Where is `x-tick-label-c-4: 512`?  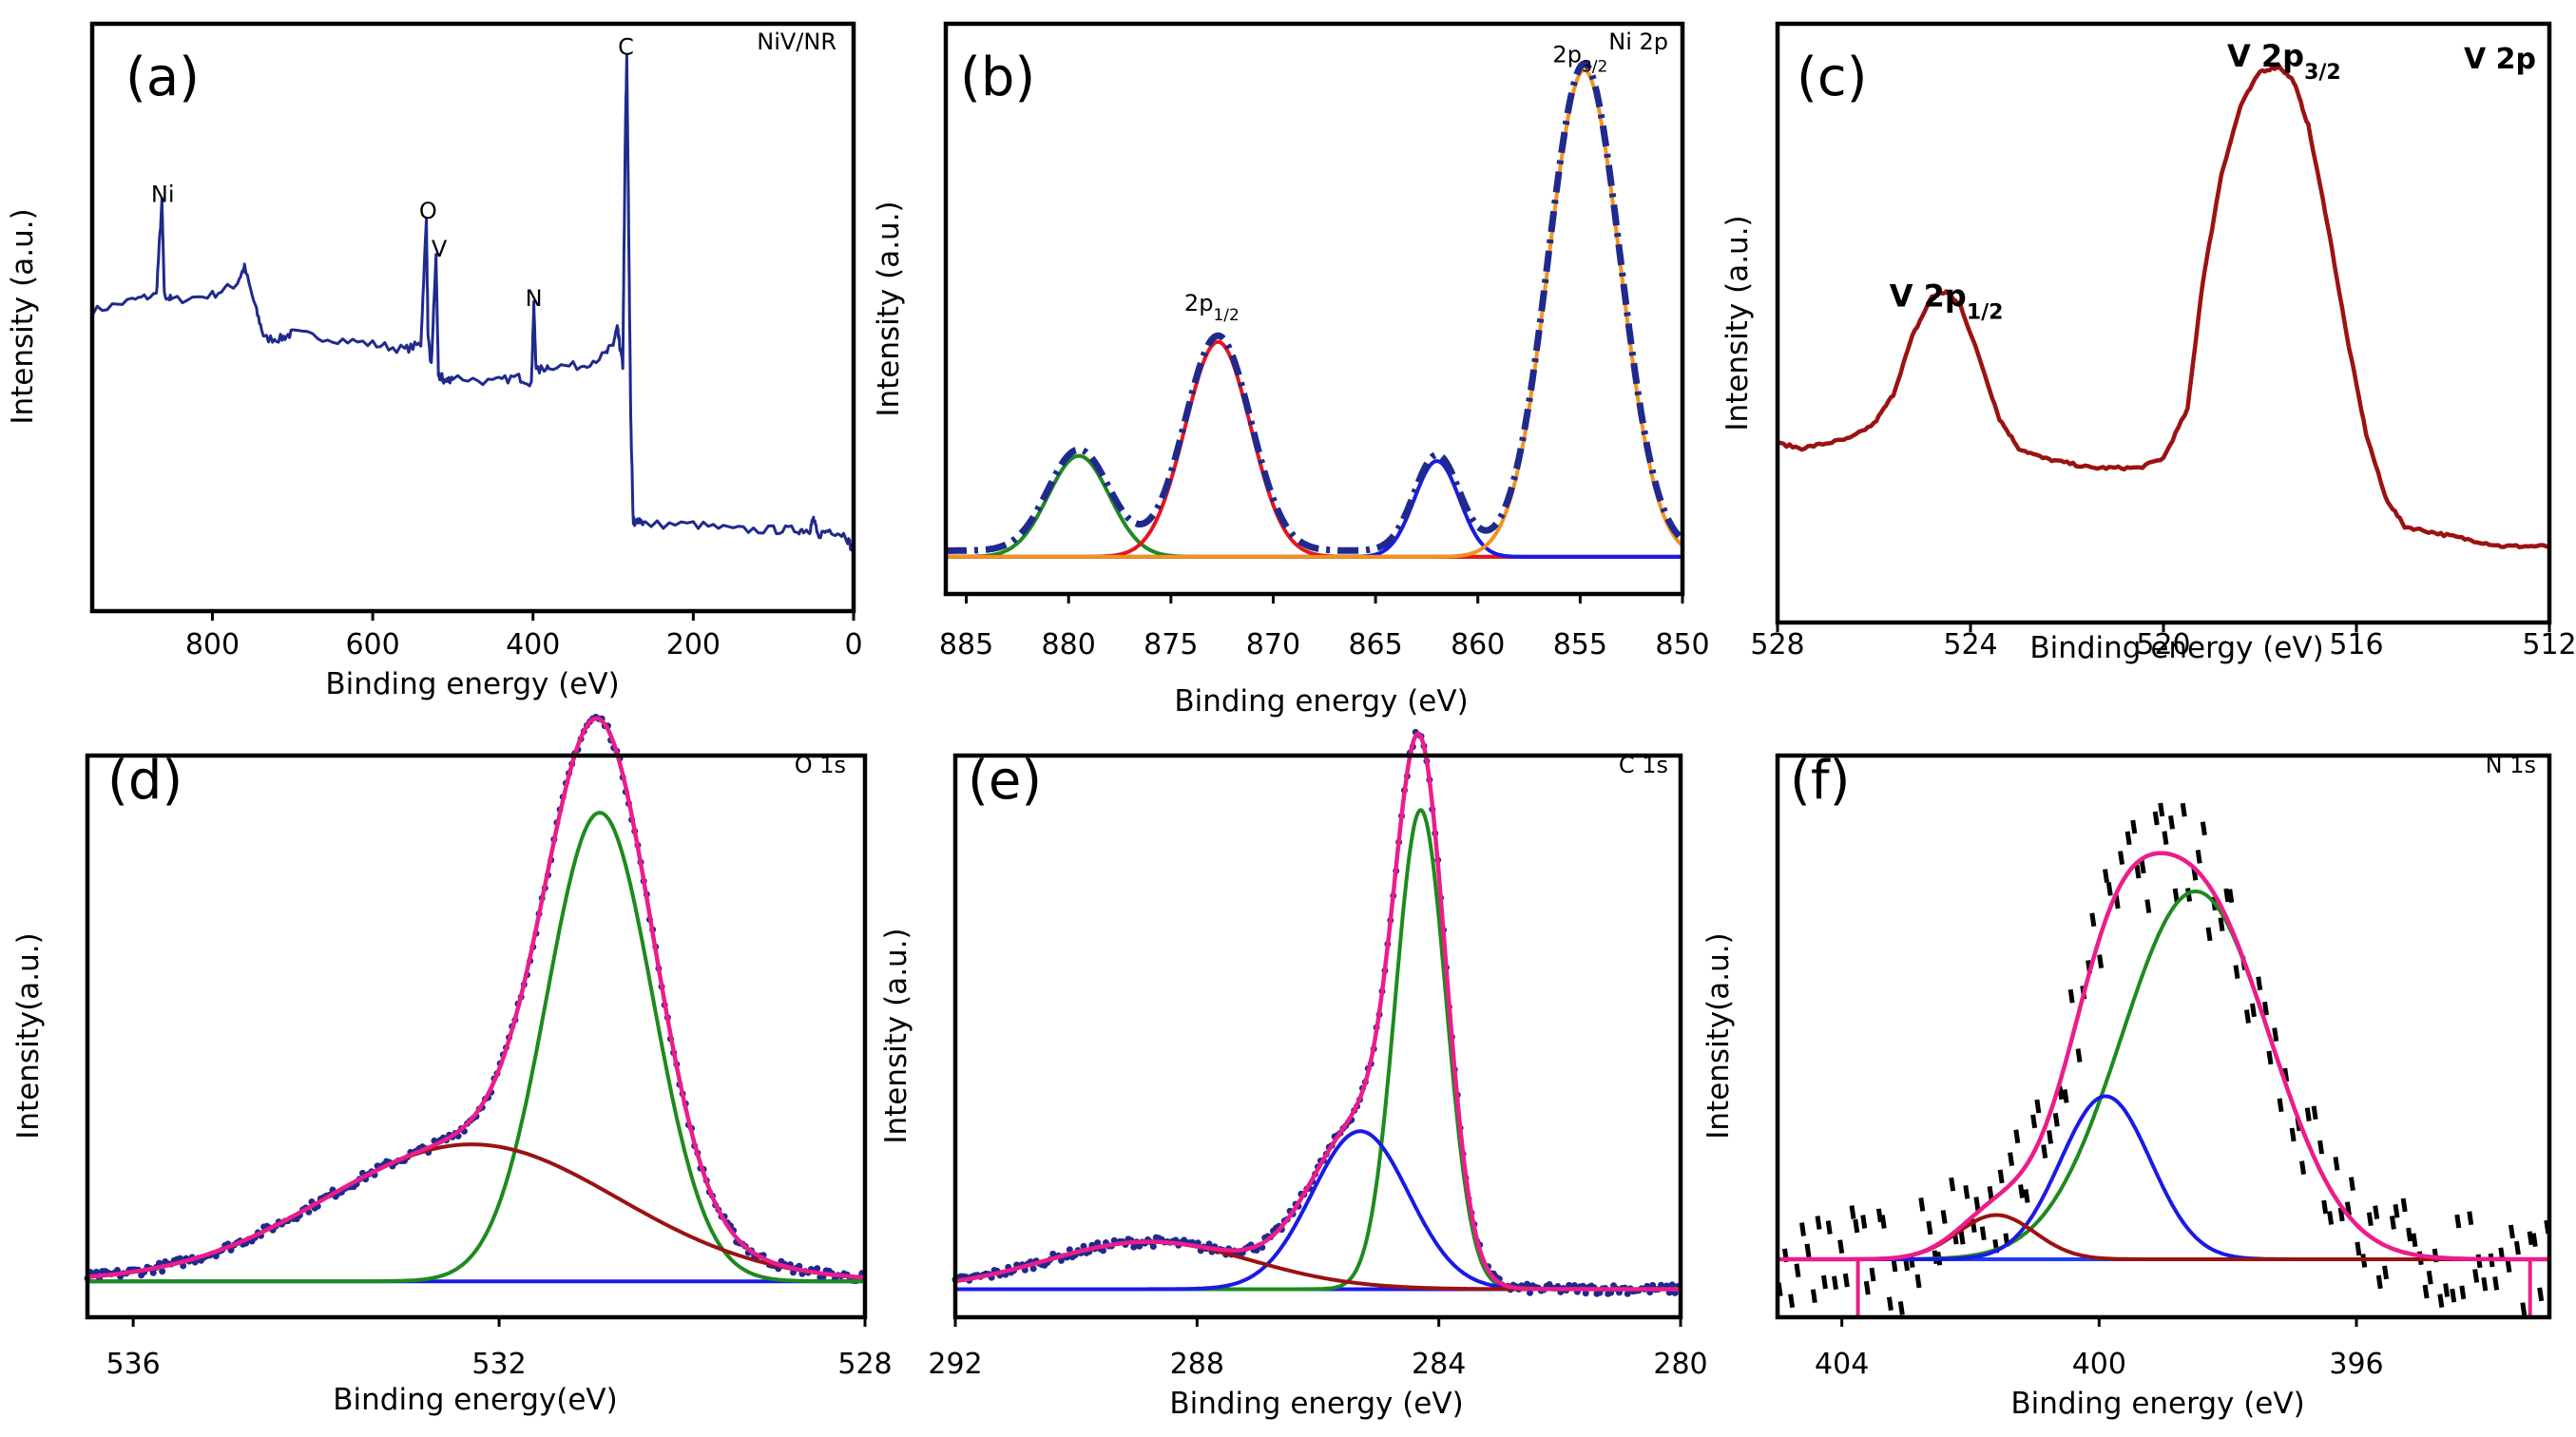
x-tick-label-c-4: 512 is located at coordinates (2549, 644).